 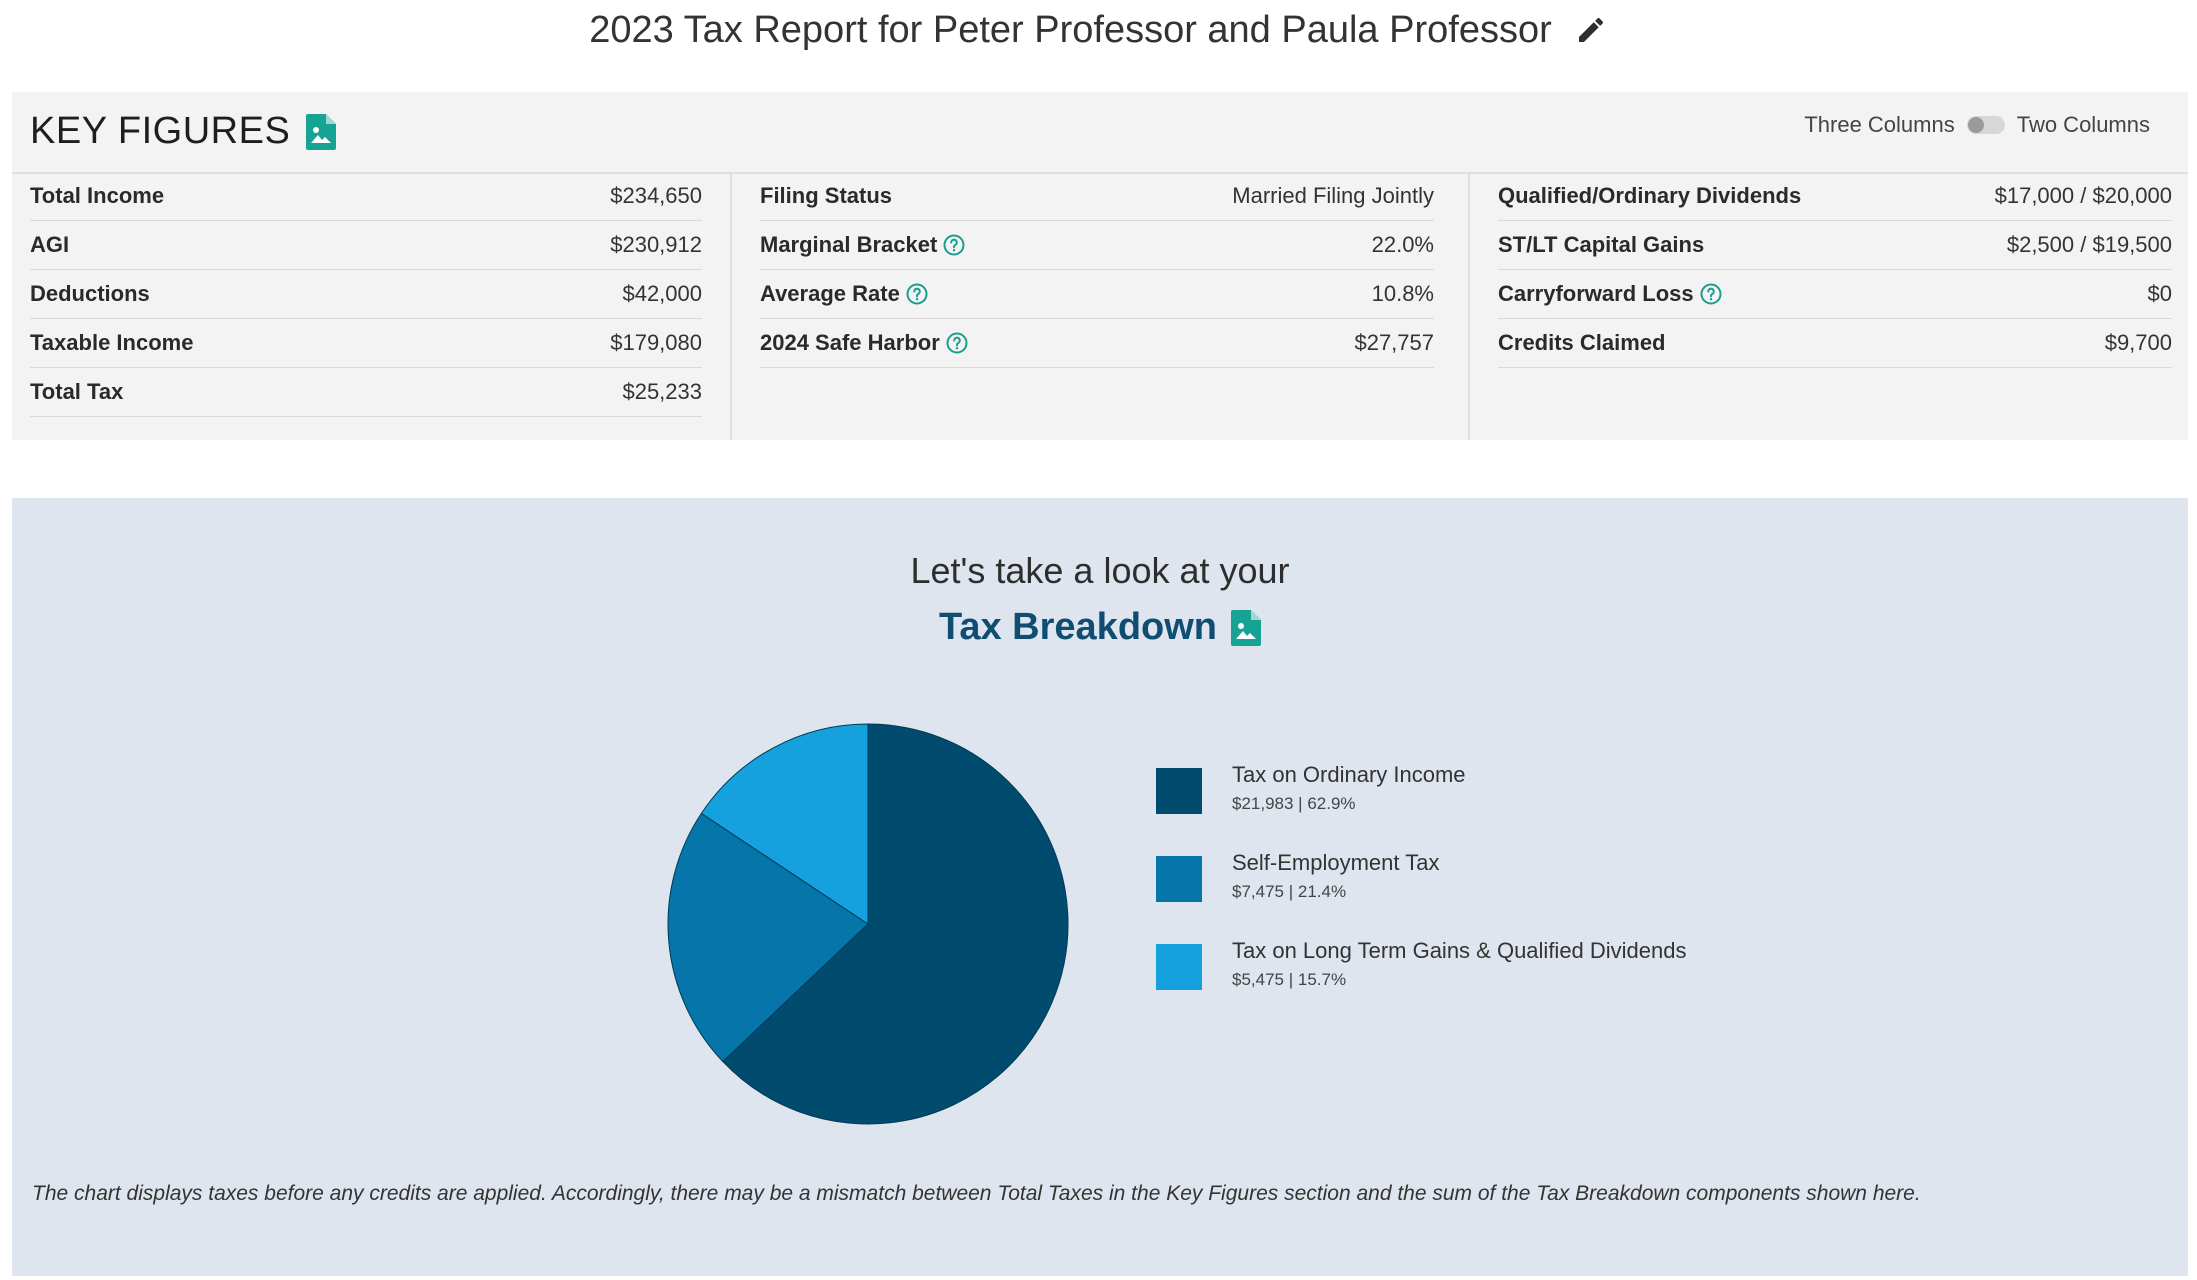 What do you see at coordinates (2138, 342) in the screenshot?
I see `figure-value: $9,700` at bounding box center [2138, 342].